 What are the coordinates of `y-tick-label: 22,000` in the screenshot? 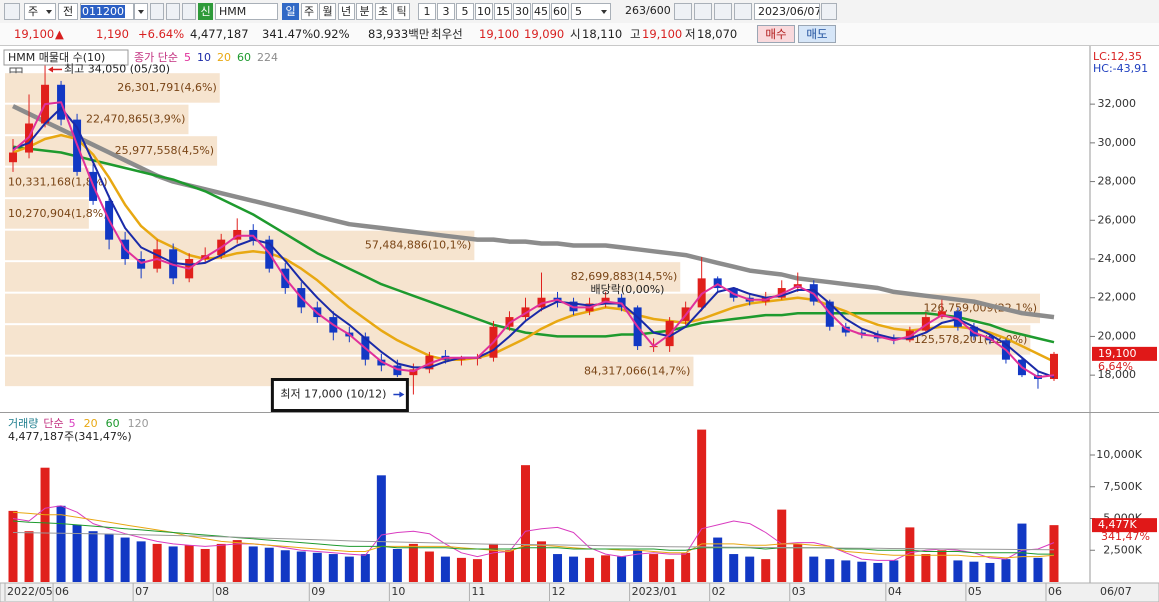 It's located at (1117, 297).